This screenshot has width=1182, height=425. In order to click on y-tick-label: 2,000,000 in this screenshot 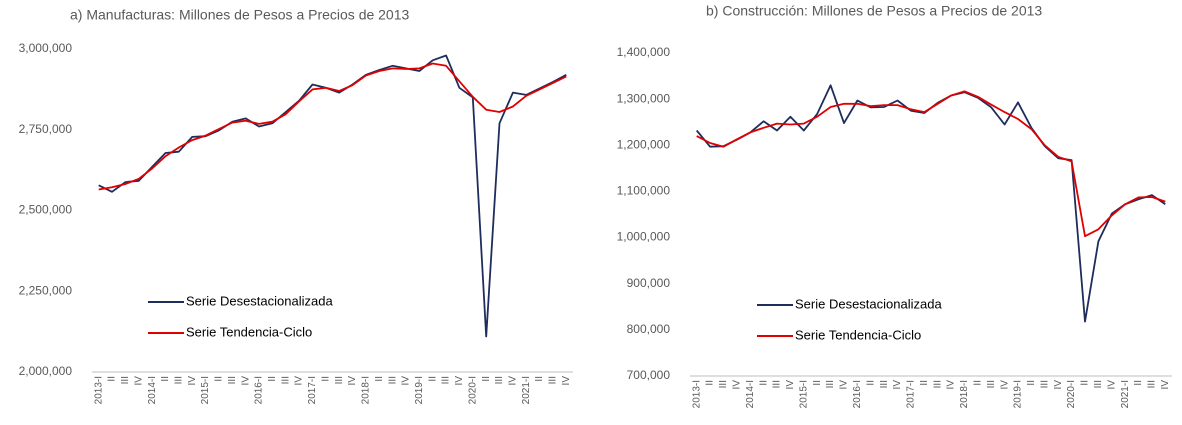, I will do `click(46, 371)`.